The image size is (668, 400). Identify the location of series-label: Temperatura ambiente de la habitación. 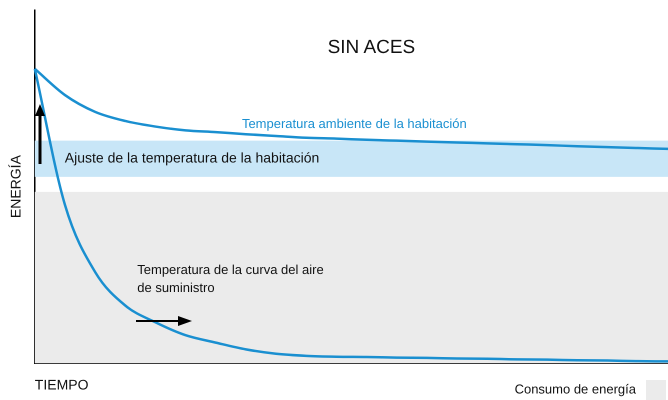
(354, 124).